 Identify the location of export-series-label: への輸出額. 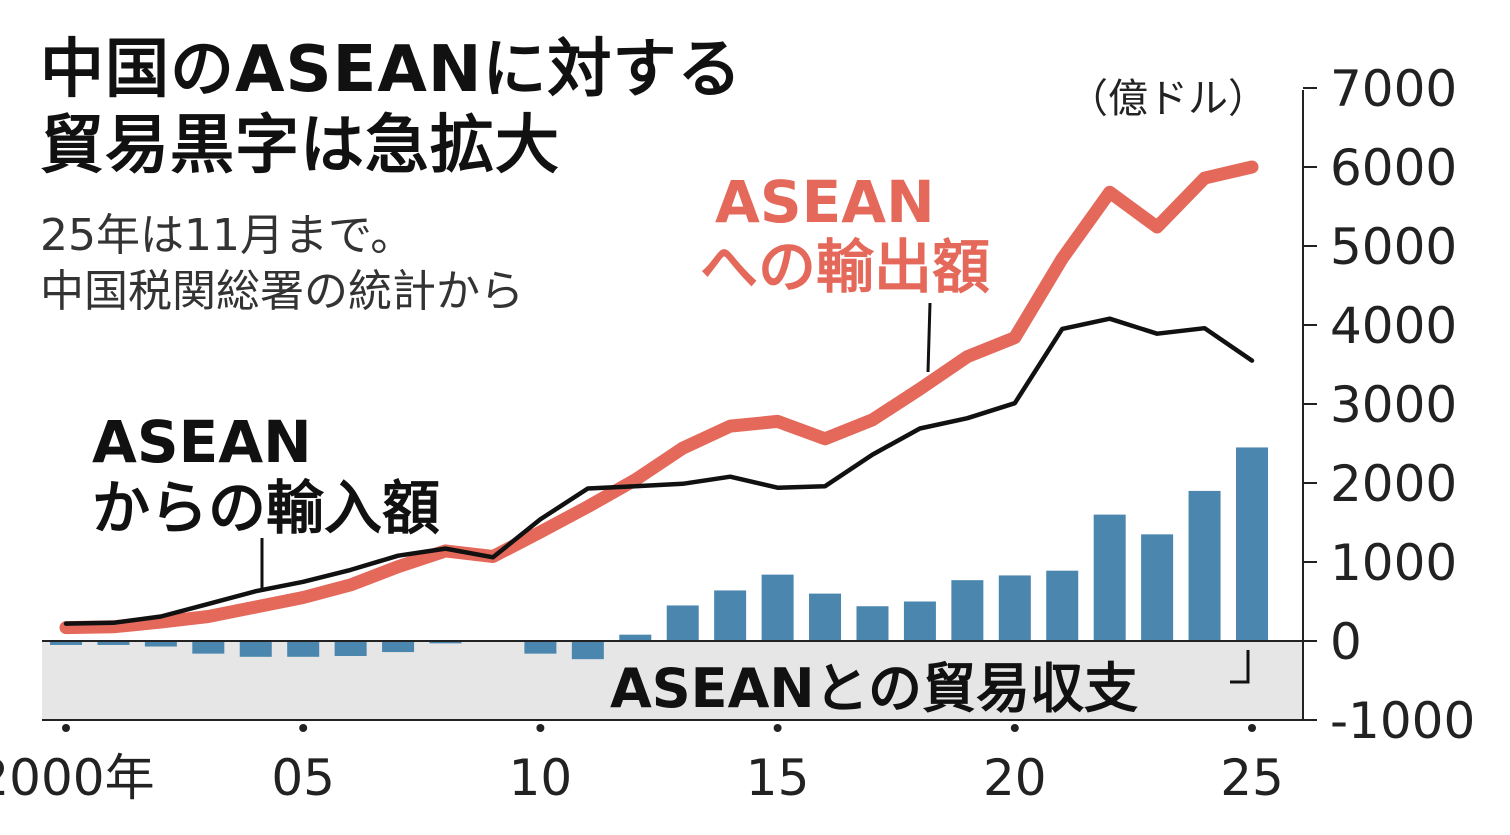
(845, 267).